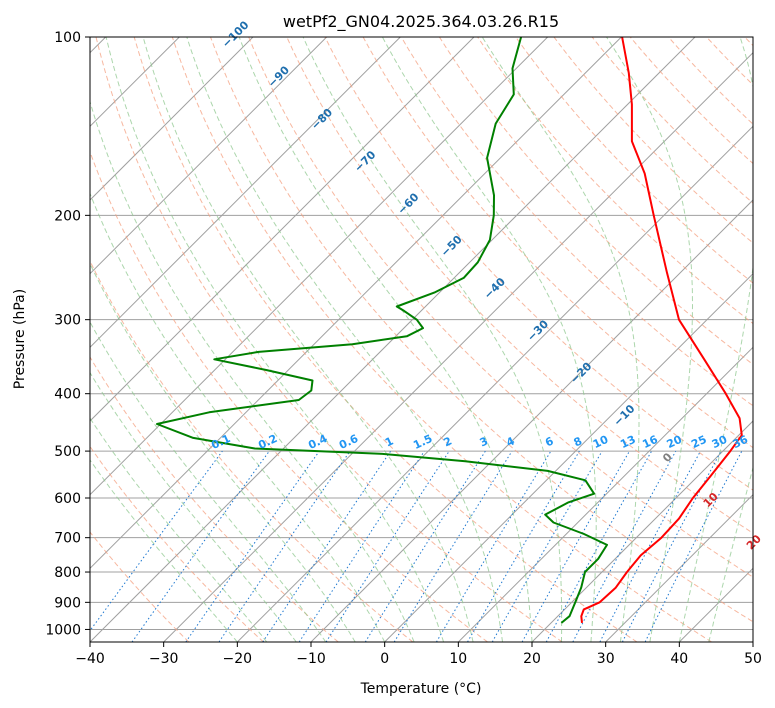 The height and width of the screenshot is (708, 775). What do you see at coordinates (720, 442) in the screenshot?
I see `mixing-ratio-label: 30` at bounding box center [720, 442].